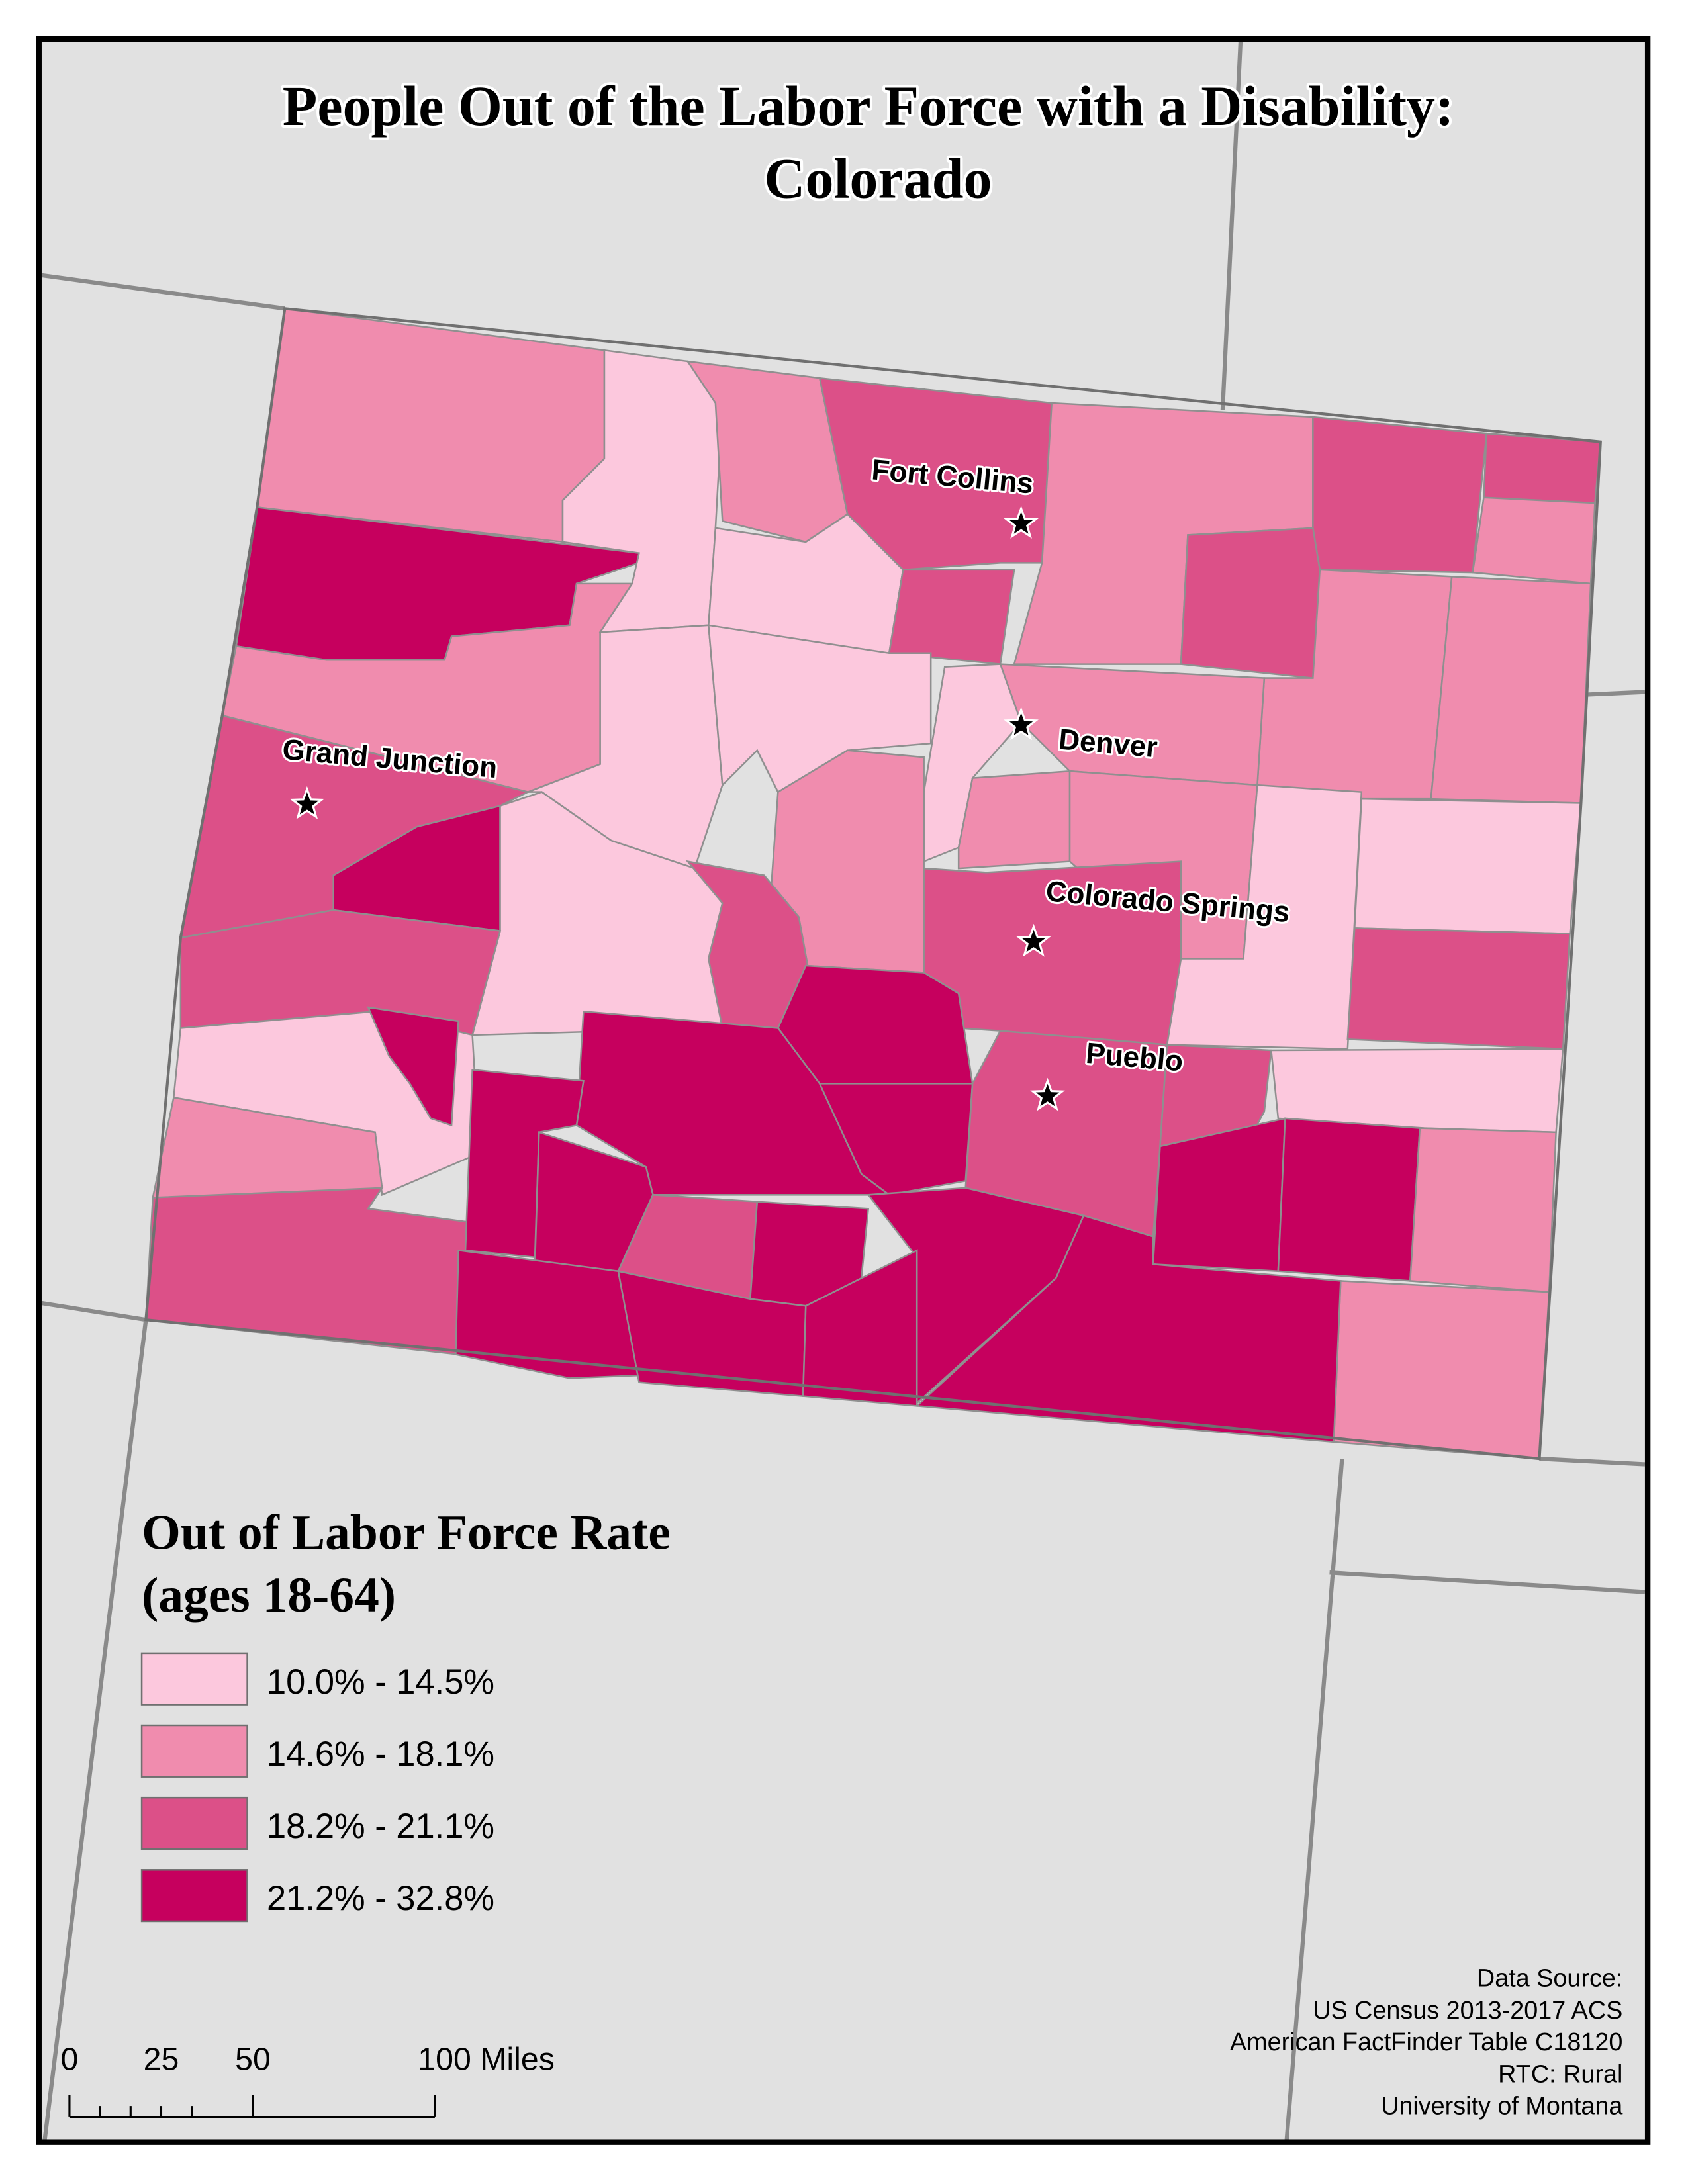  What do you see at coordinates (878, 178) in the screenshot?
I see `title-line: Colorado` at bounding box center [878, 178].